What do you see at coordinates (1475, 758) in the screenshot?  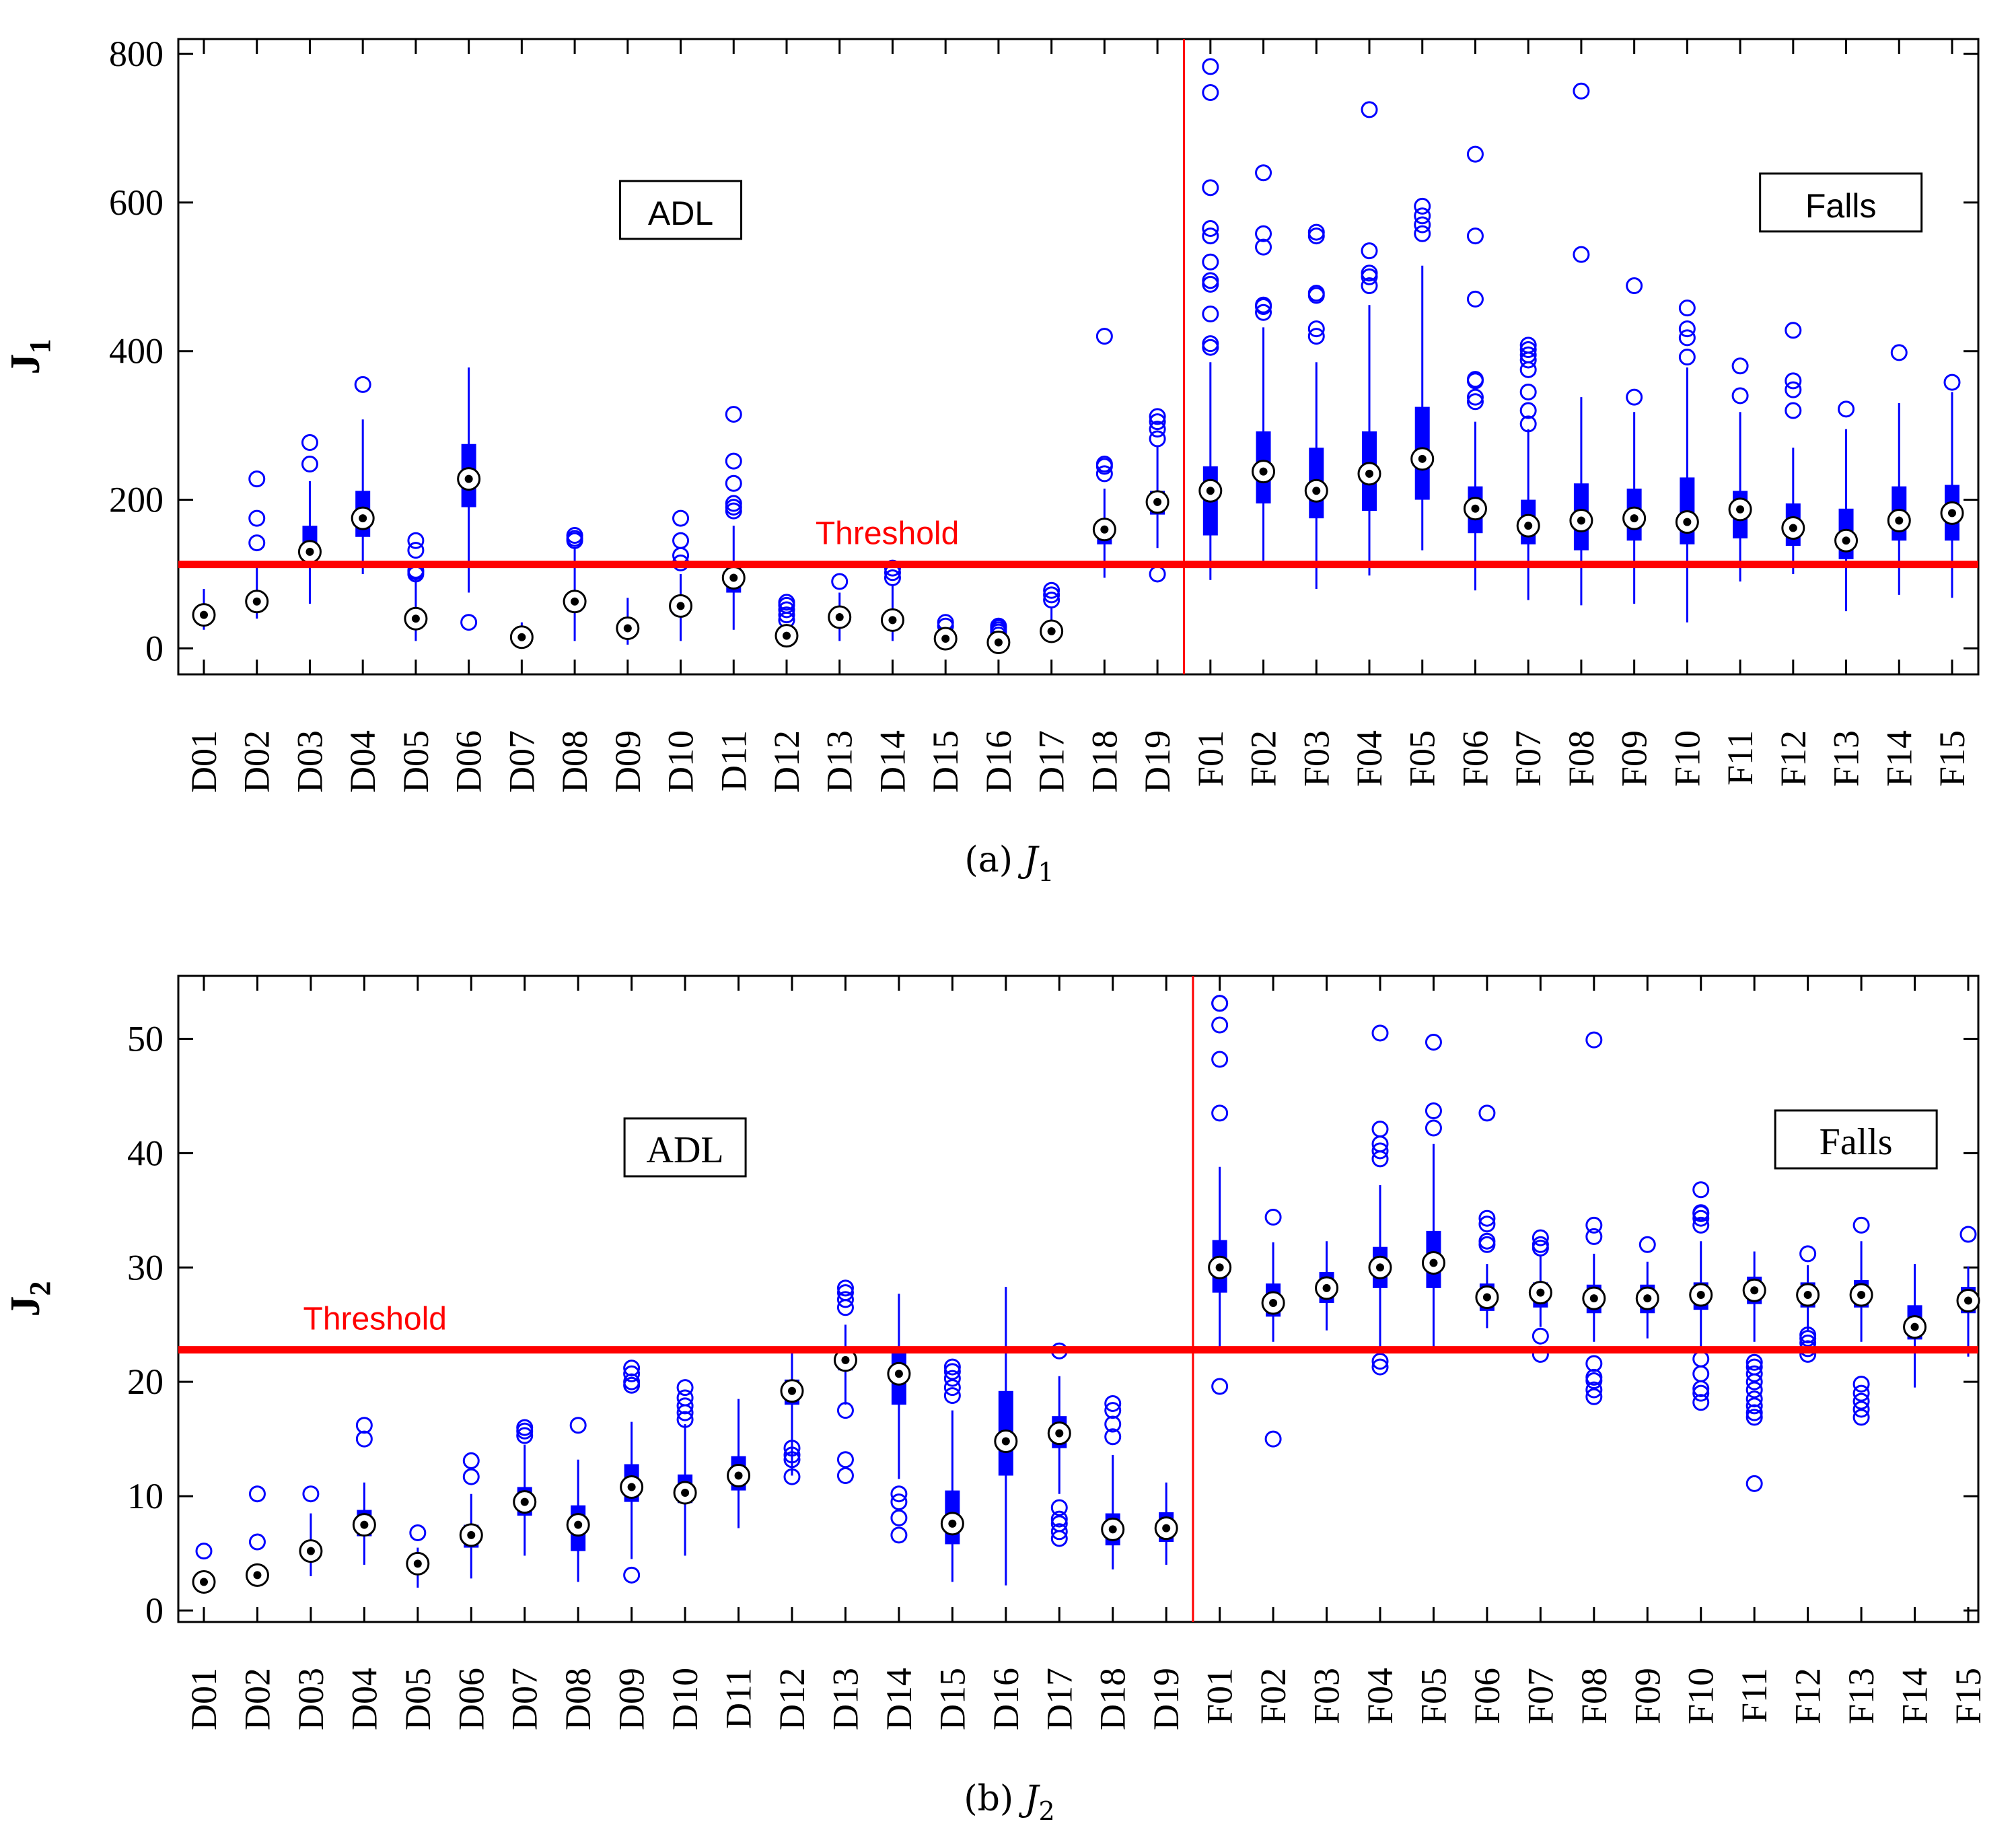 I see `x-tick-label: F06` at bounding box center [1475, 758].